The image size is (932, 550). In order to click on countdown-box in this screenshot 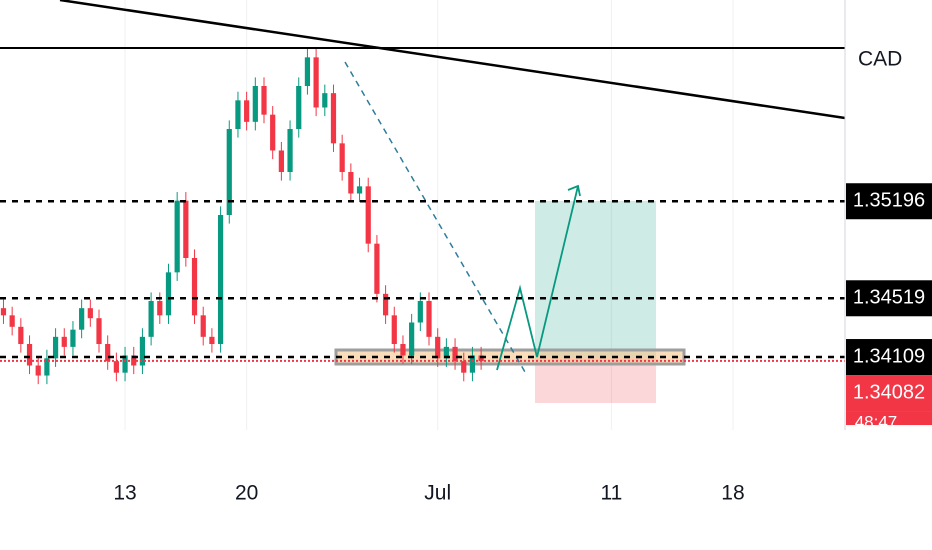, I will do `click(889, 418)`.